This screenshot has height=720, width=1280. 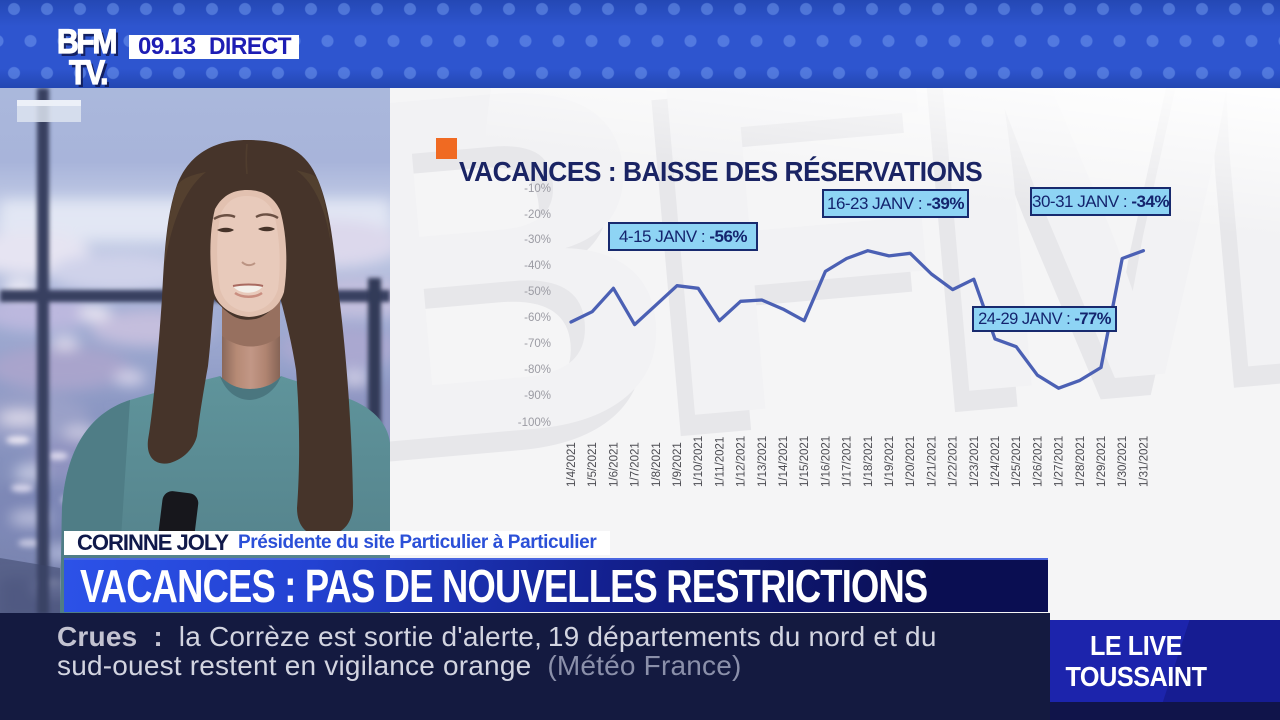 I want to click on svg-text: 1/8/2021, so click(x=657, y=464).